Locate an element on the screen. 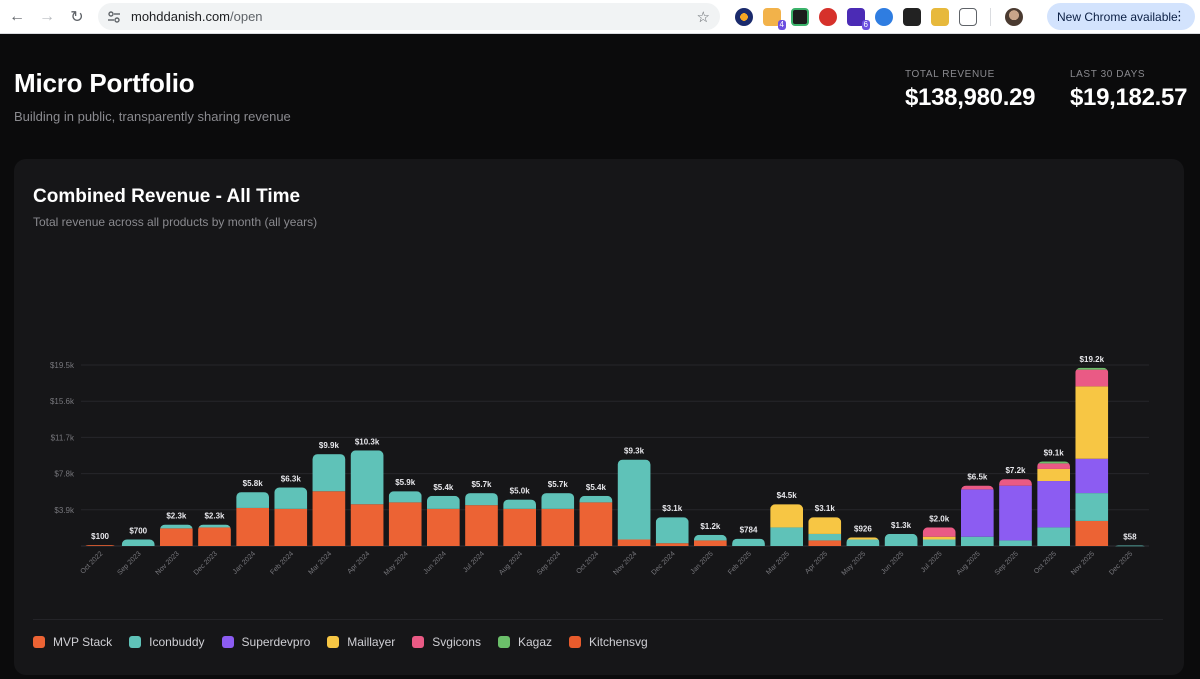 This screenshot has width=1200, height=679. profile-avatar is located at coordinates (1014, 17).